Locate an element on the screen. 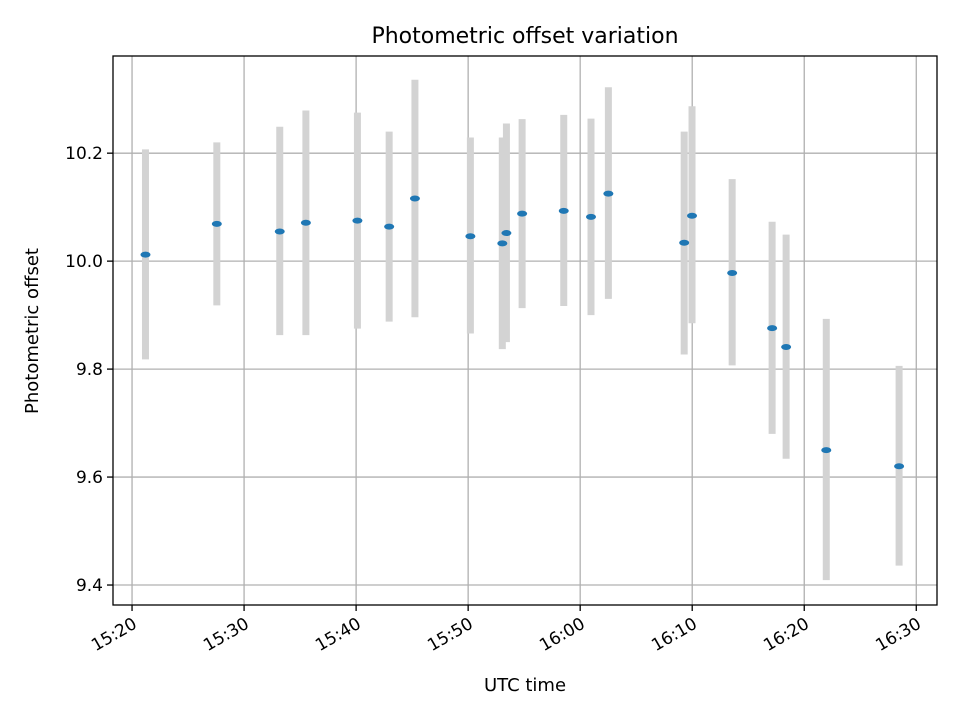 The image size is (960, 720). y-tick-label: 9.8 is located at coordinates (89, 370).